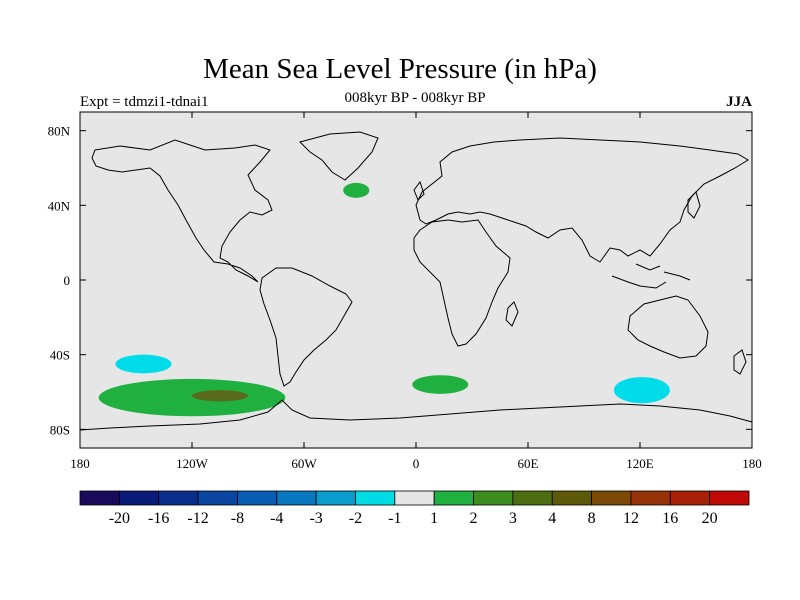 The height and width of the screenshot is (600, 800). Describe the element at coordinates (640, 463) in the screenshot. I see `lon-tick-label: 120E` at that location.